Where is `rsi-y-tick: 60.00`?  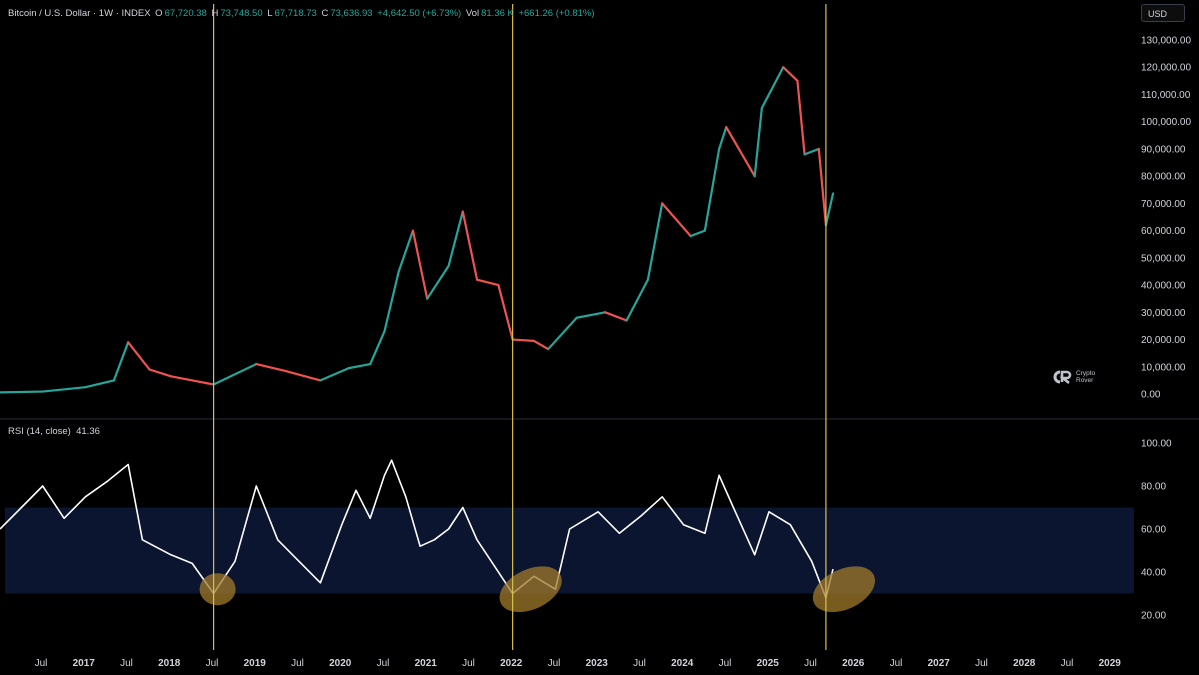
rsi-y-tick: 60.00 is located at coordinates (1153, 530).